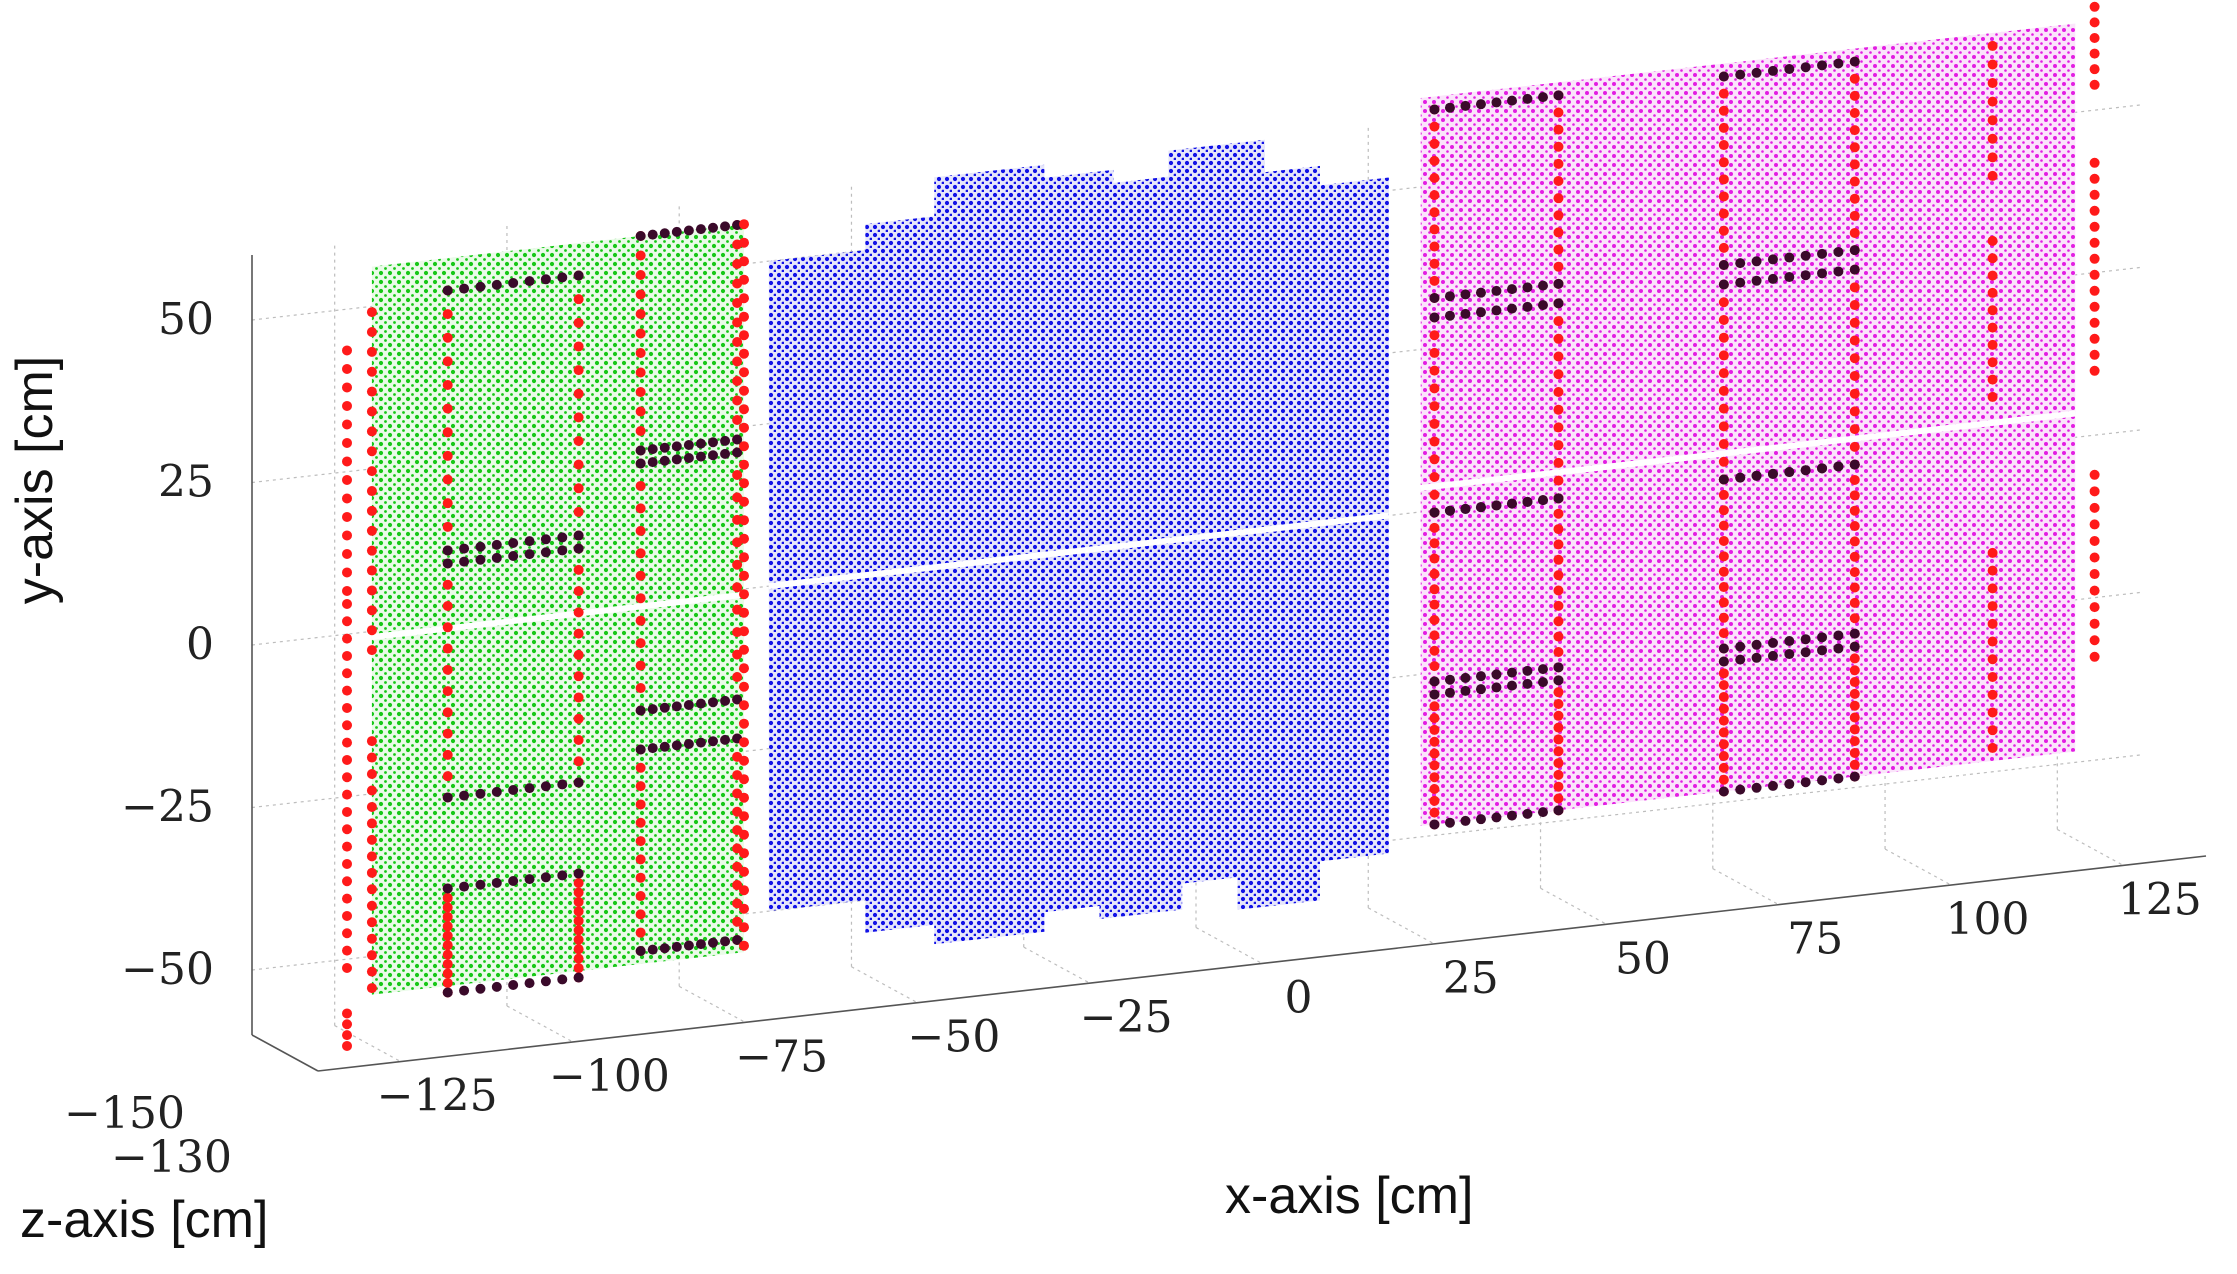 Image resolution: width=2237 pixels, height=1274 pixels. I want to click on y-tick-label: 50, so click(186, 319).